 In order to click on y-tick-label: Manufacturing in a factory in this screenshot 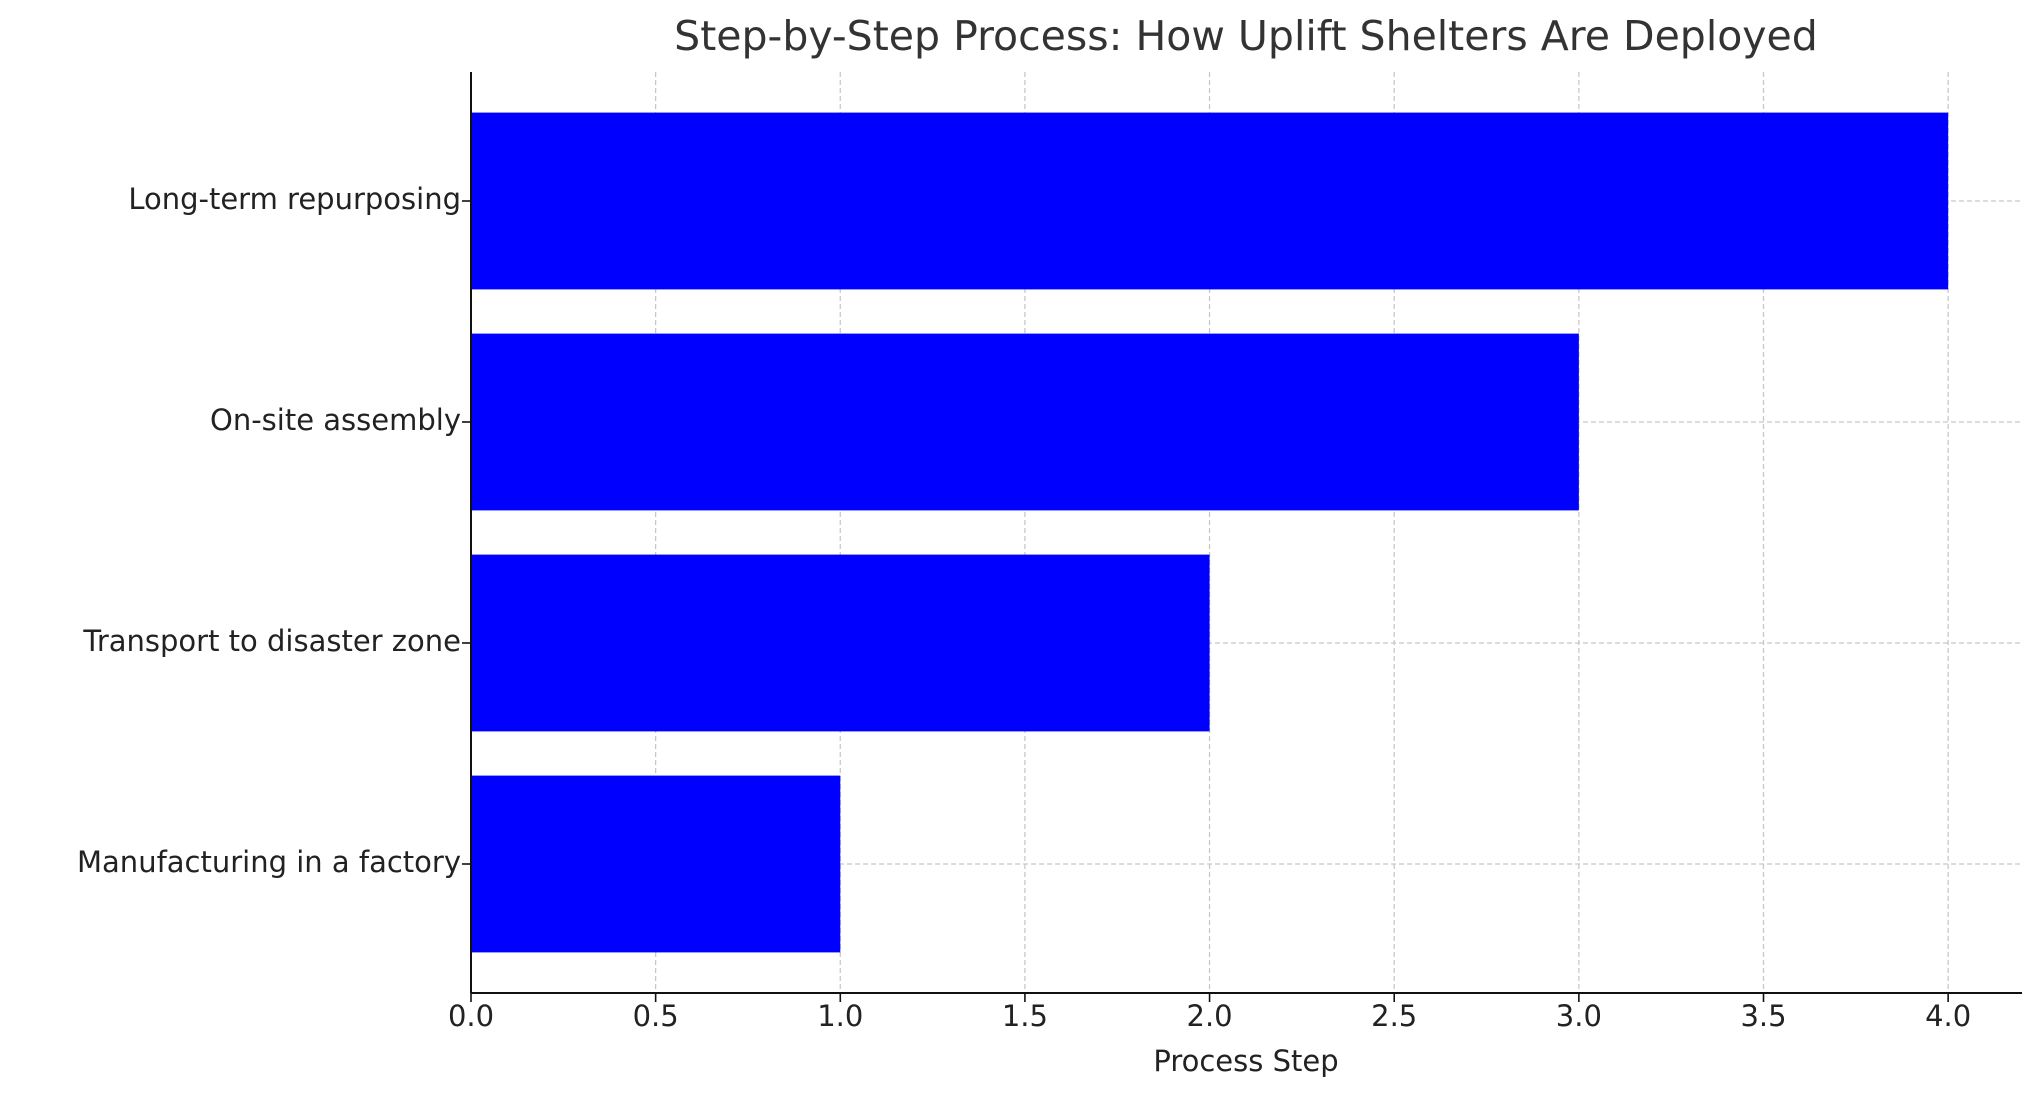, I will do `click(269, 862)`.